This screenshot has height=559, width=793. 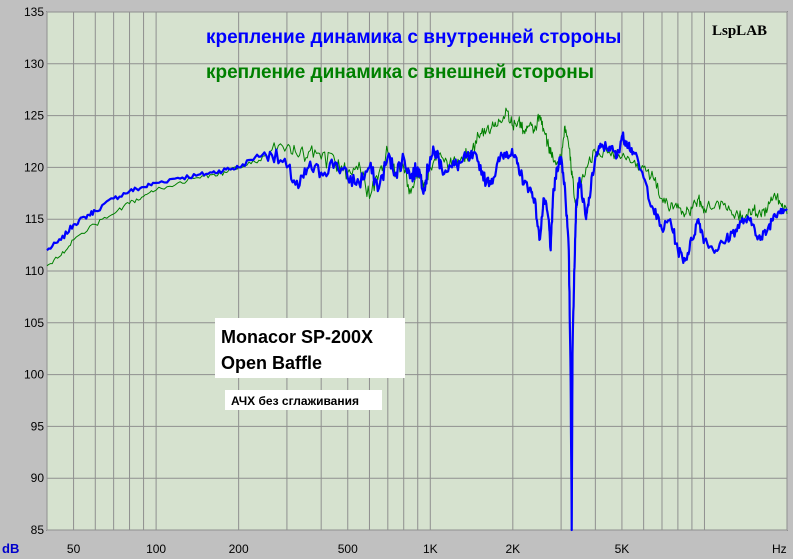 I want to click on y-tick-label: 125, so click(x=34, y=116).